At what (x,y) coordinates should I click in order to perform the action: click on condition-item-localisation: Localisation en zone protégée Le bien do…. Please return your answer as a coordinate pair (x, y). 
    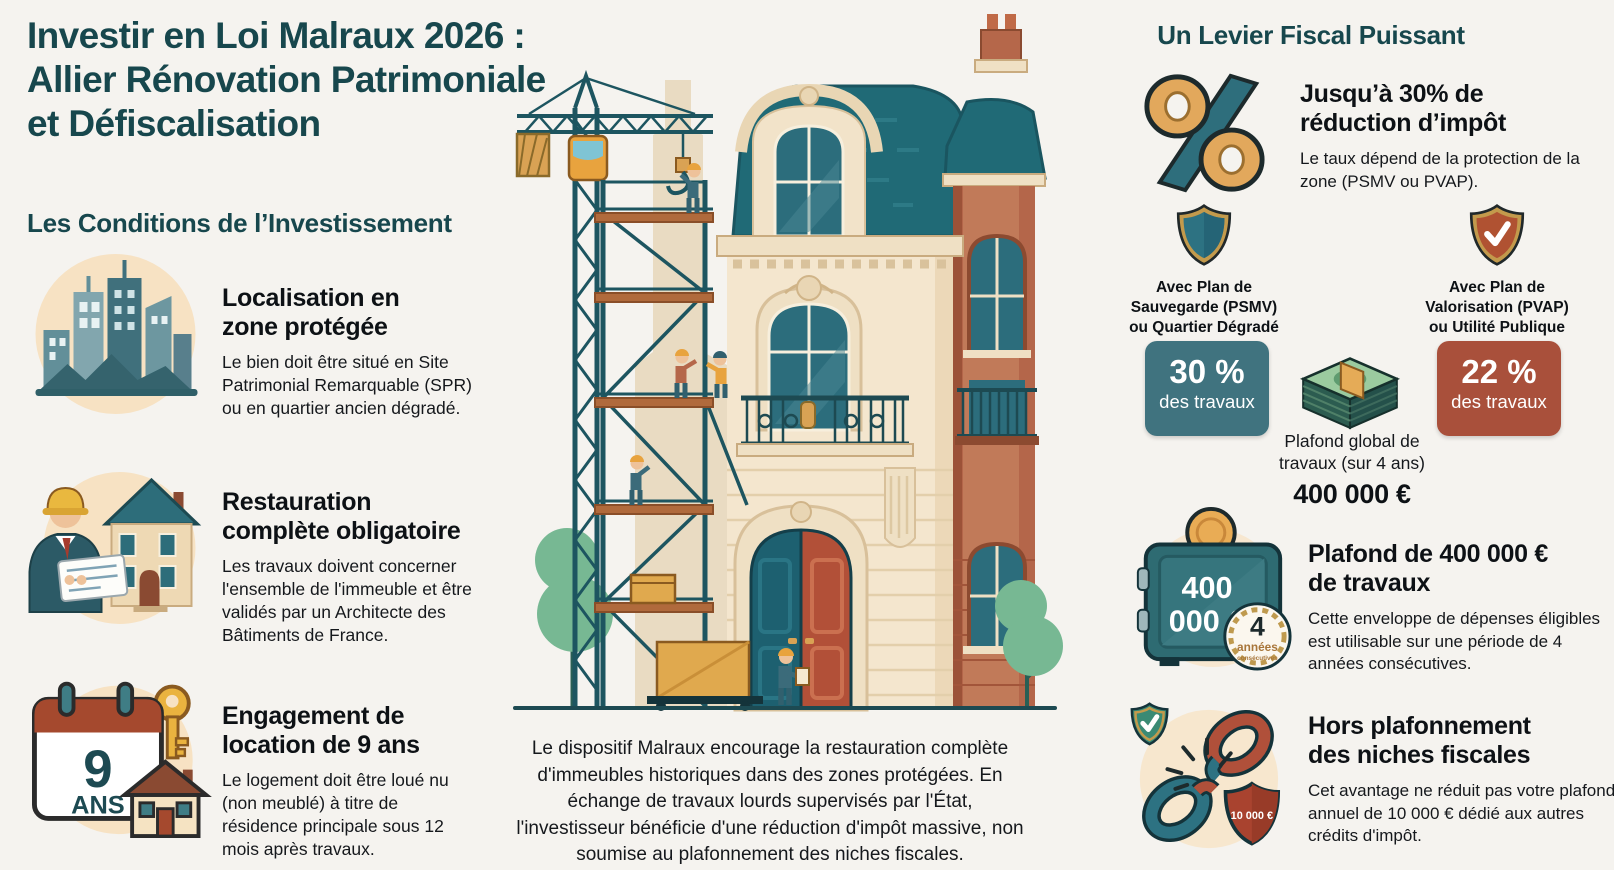
    Looking at the image, I should click on (259, 335).